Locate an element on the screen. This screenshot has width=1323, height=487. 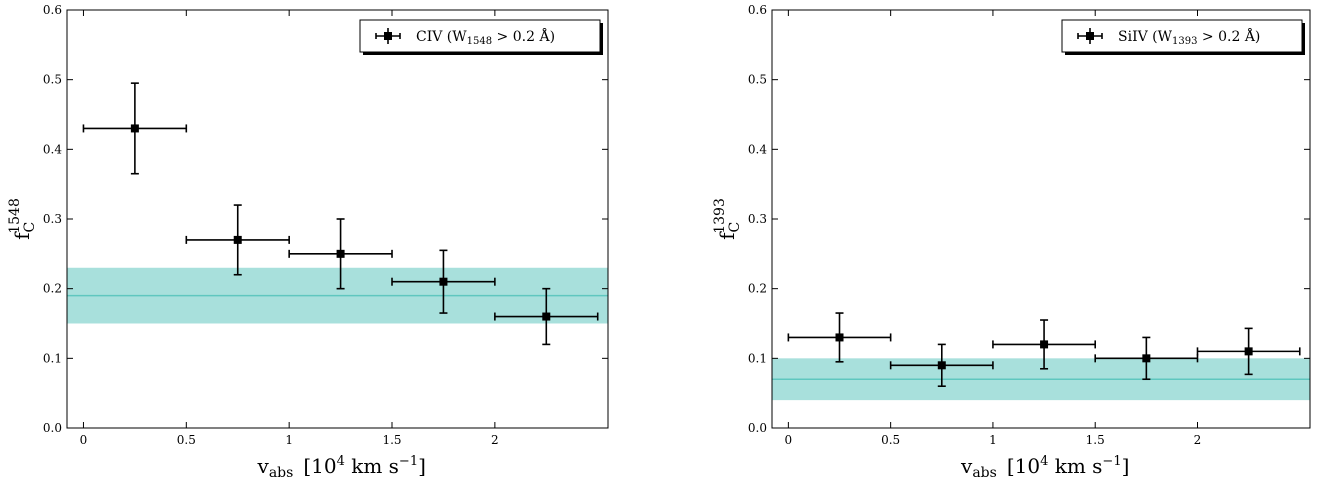
legend-label: SiIV (W1393 > 0.2 Å) is located at coordinates (1189, 37).